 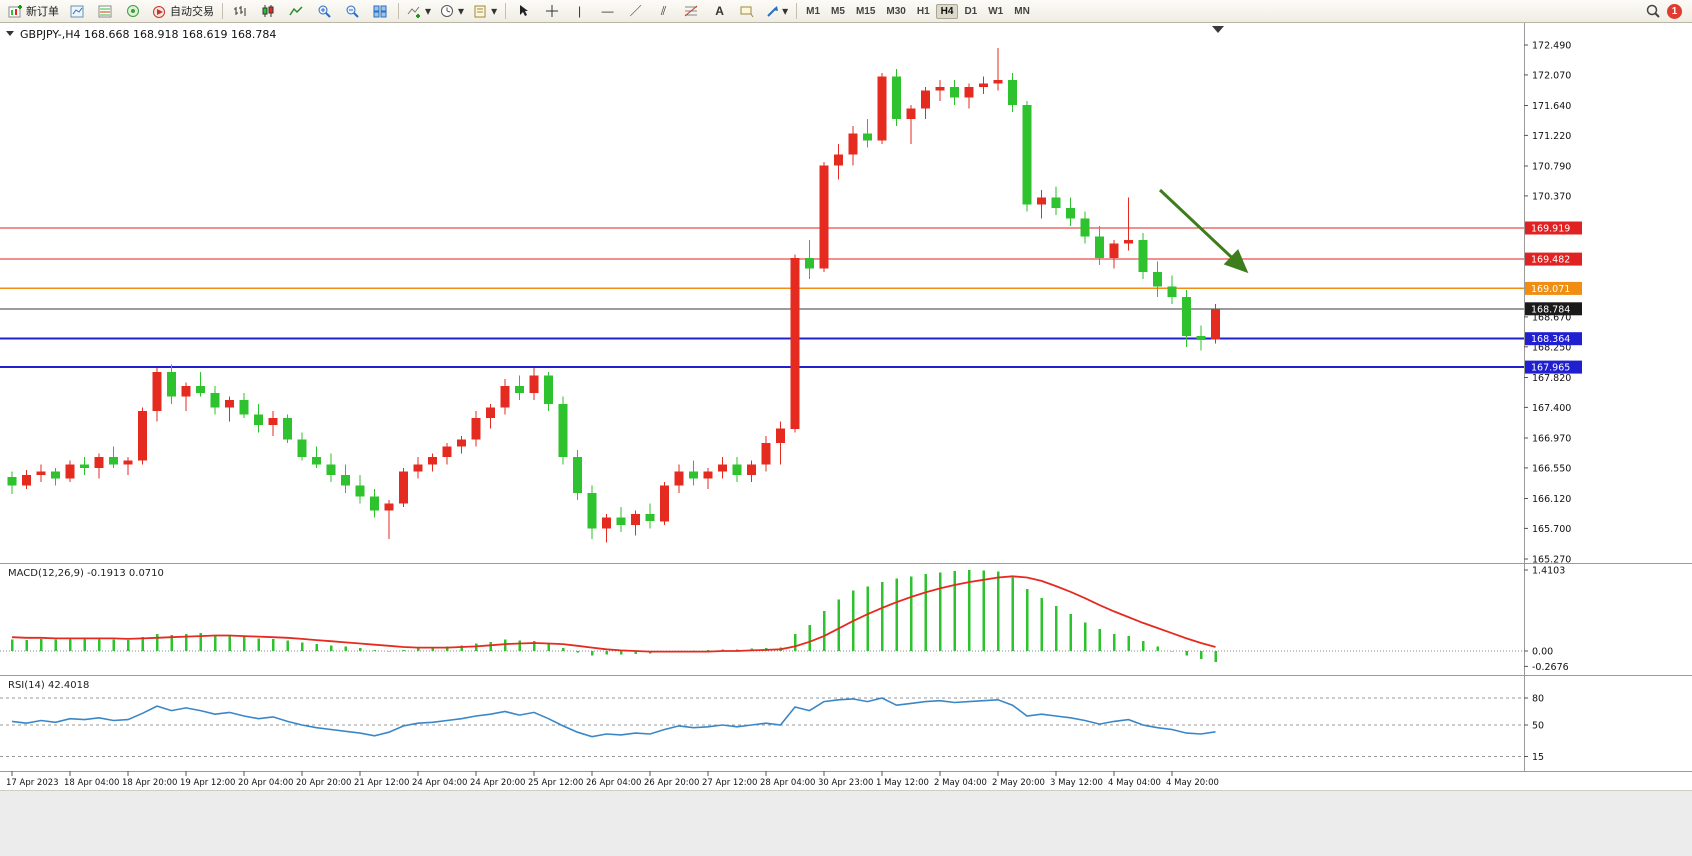 I want to click on zoom-in-button, so click(x=324, y=11).